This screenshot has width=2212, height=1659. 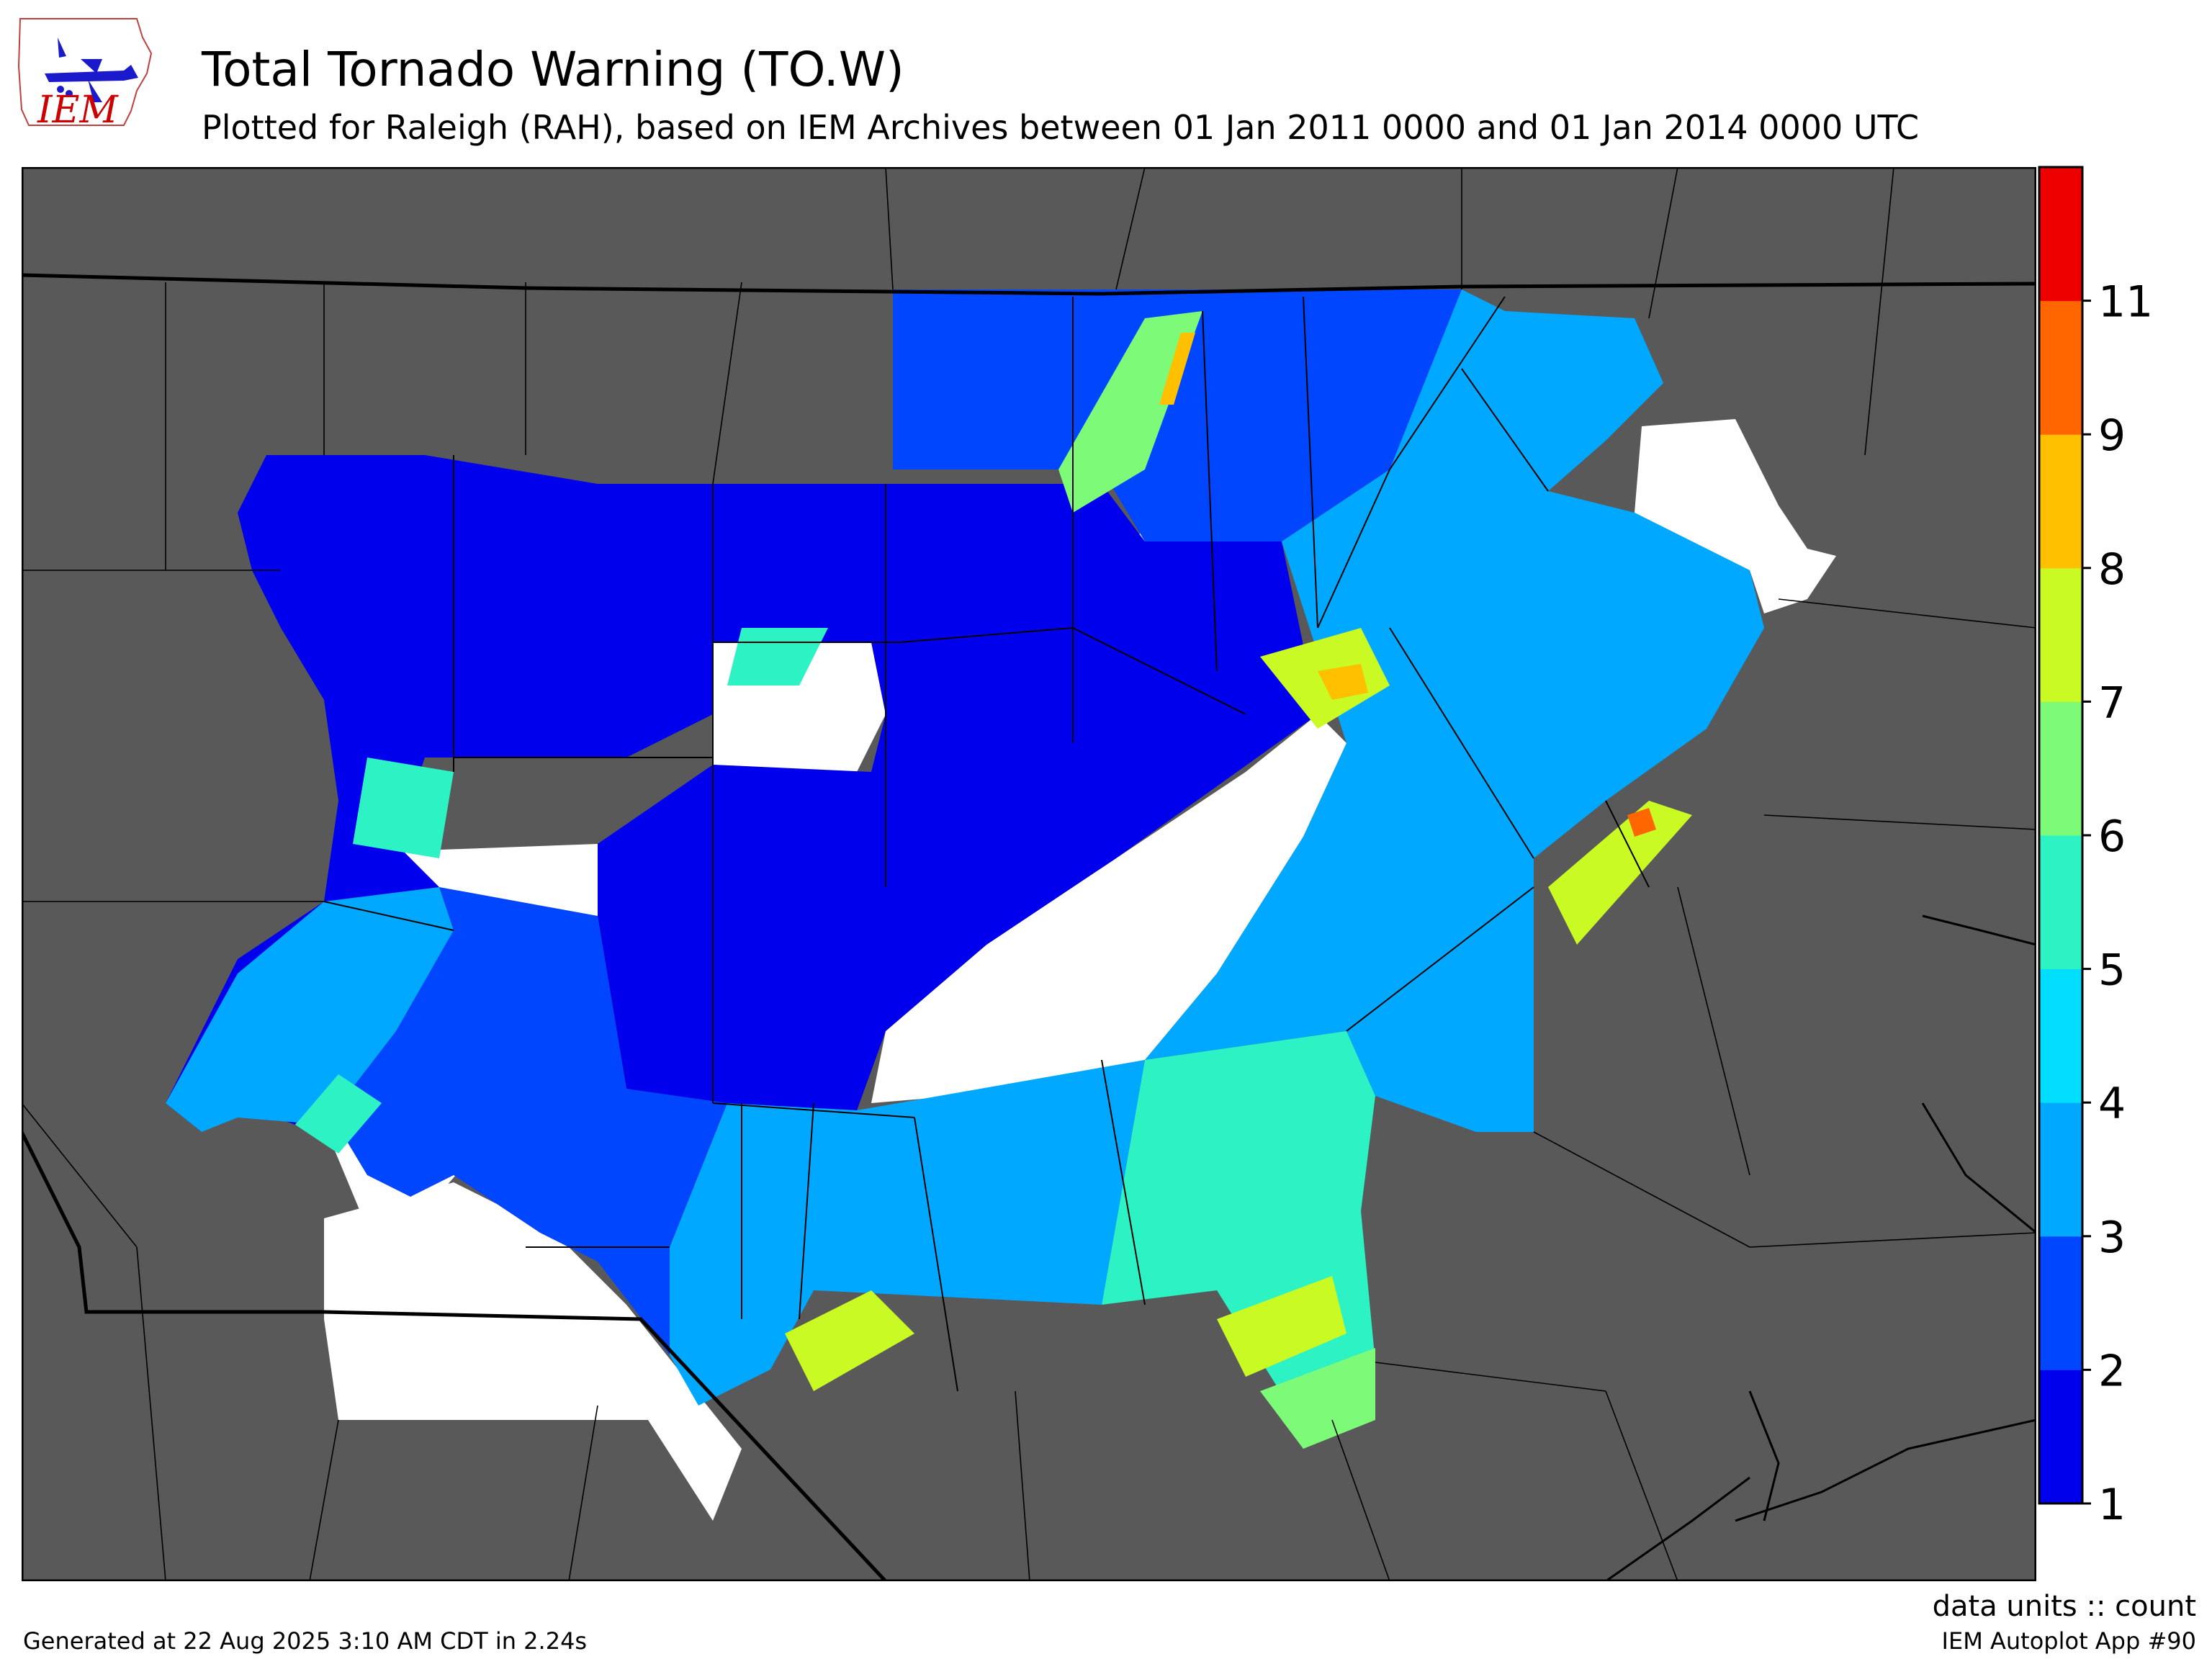 I want to click on region-southwest, so click(x=525, y=1121).